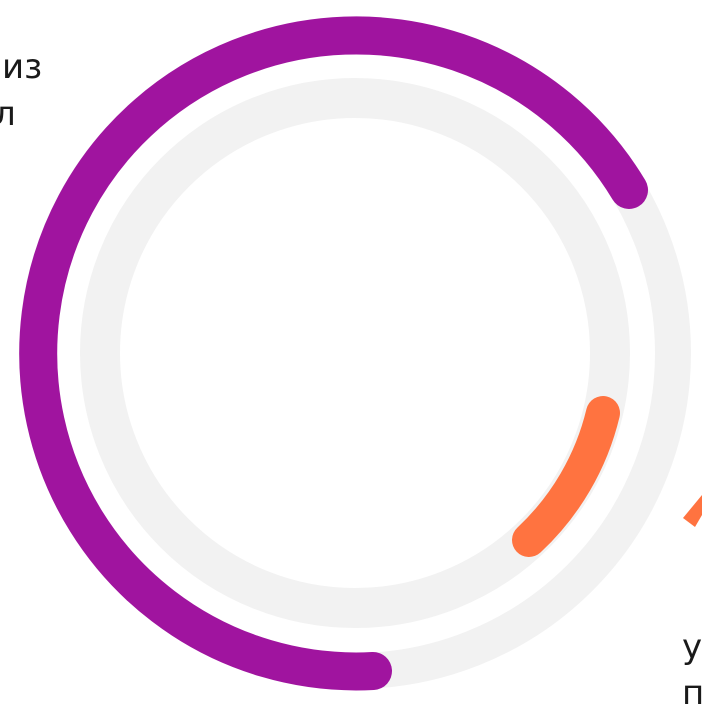 Image resolution: width=702 pixels, height=713 pixels. I want to click on text-fragment: л, so click(8, 114).